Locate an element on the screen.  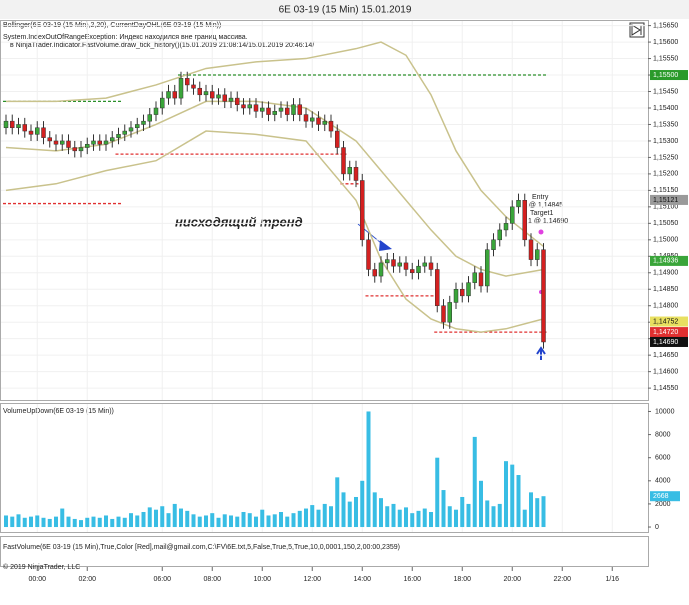
volume-title: VolumeUpDown(6E 03-19 (15 Min)) is located at coordinates (58, 411).